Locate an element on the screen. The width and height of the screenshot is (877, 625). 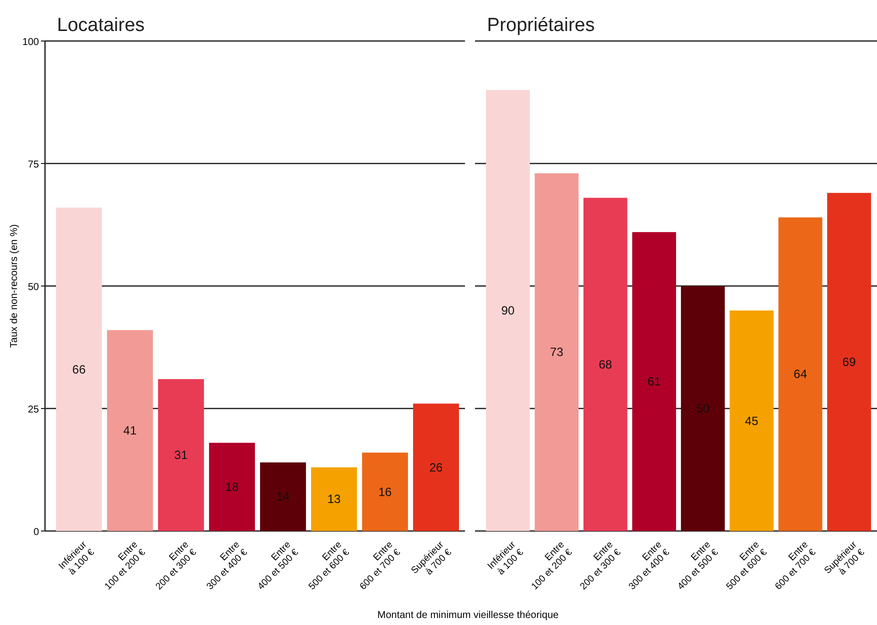
data-label: 61 is located at coordinates (654, 381).